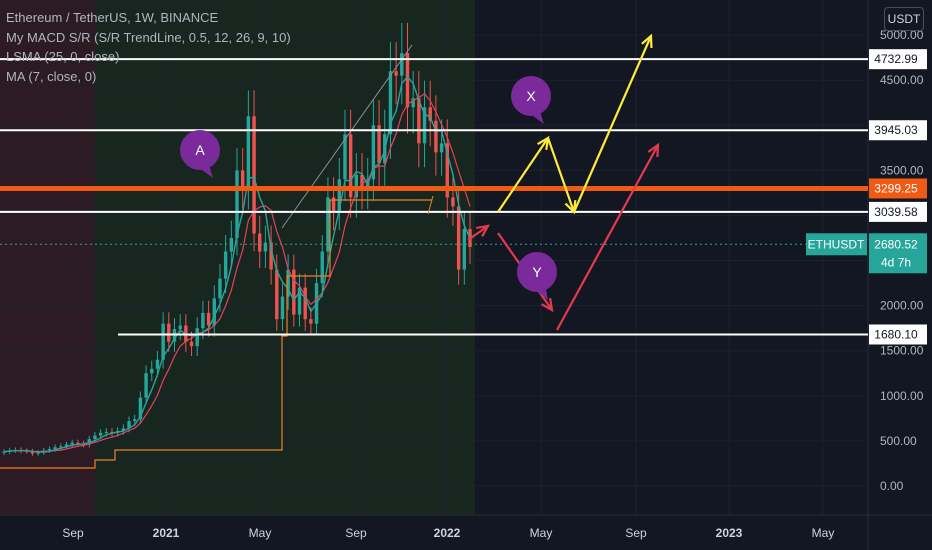 This screenshot has height=550, width=932. Describe the element at coordinates (902, 306) in the screenshot. I see `y-tick-label: 2000.00` at that location.